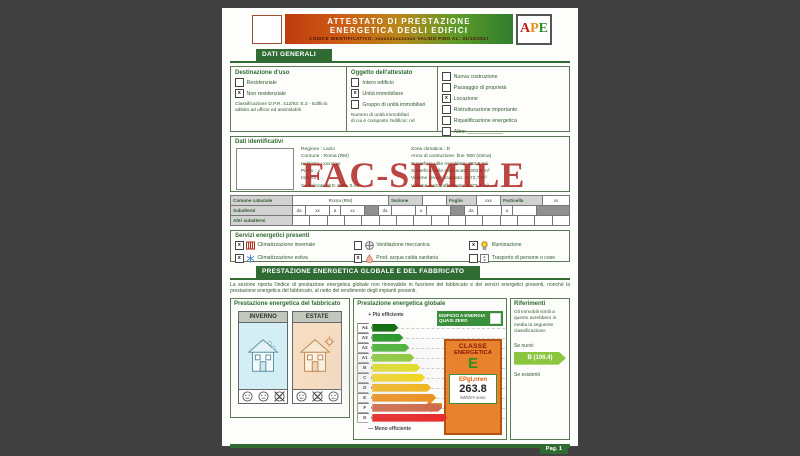  I want to click on checkbox-non-residenziale: x, so click(239, 93).